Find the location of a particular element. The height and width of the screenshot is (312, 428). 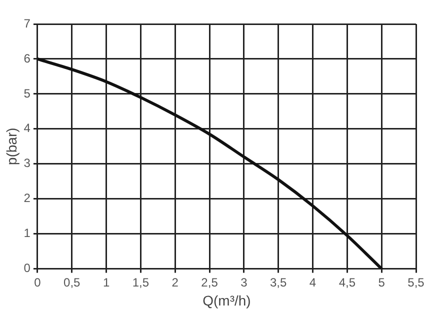

y-tick-label: 4 is located at coordinates (27, 128).